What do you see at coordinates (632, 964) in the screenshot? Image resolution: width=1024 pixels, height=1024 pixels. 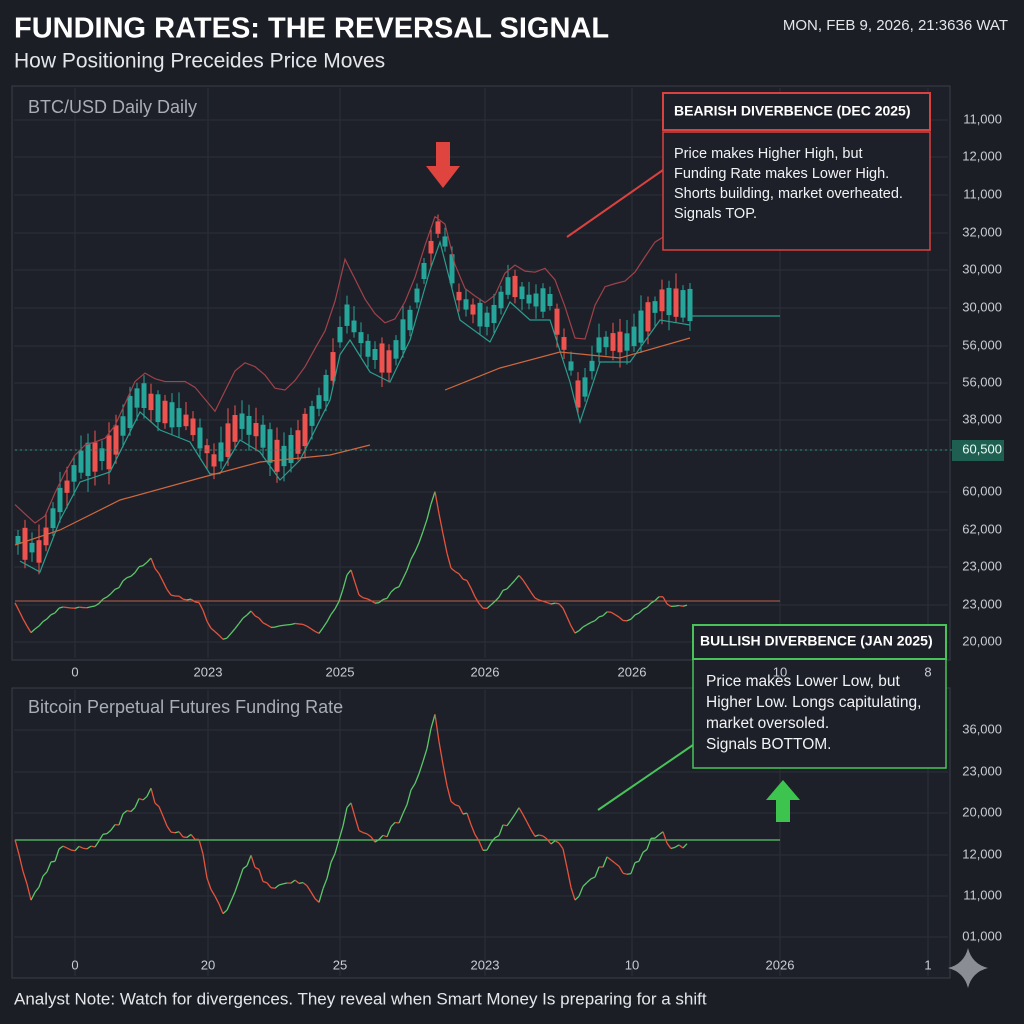 I see `x-tick-label: 10` at bounding box center [632, 964].